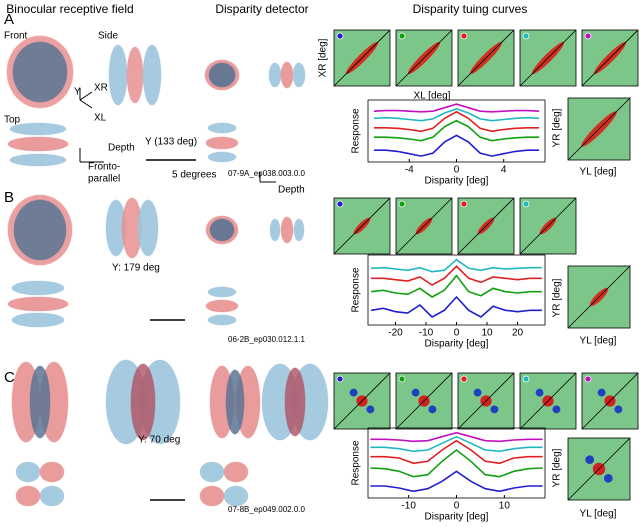 Image resolution: width=640 pixels, height=527 pixels. What do you see at coordinates (291, 190) in the screenshot?
I see `axis-label: Depth` at bounding box center [291, 190].